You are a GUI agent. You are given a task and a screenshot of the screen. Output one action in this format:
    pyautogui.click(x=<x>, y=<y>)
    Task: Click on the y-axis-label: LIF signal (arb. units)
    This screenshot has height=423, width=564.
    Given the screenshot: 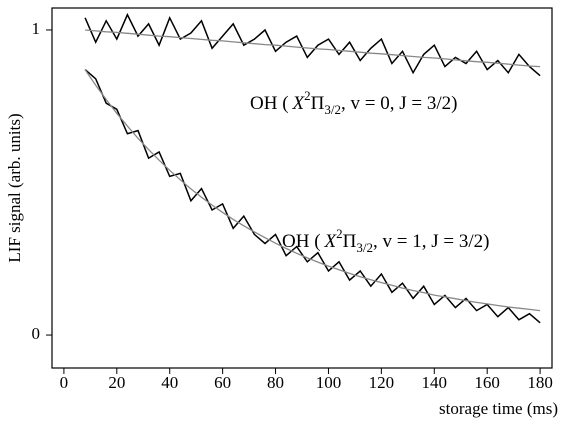 What is the action you would take?
    pyautogui.click(x=14, y=187)
    